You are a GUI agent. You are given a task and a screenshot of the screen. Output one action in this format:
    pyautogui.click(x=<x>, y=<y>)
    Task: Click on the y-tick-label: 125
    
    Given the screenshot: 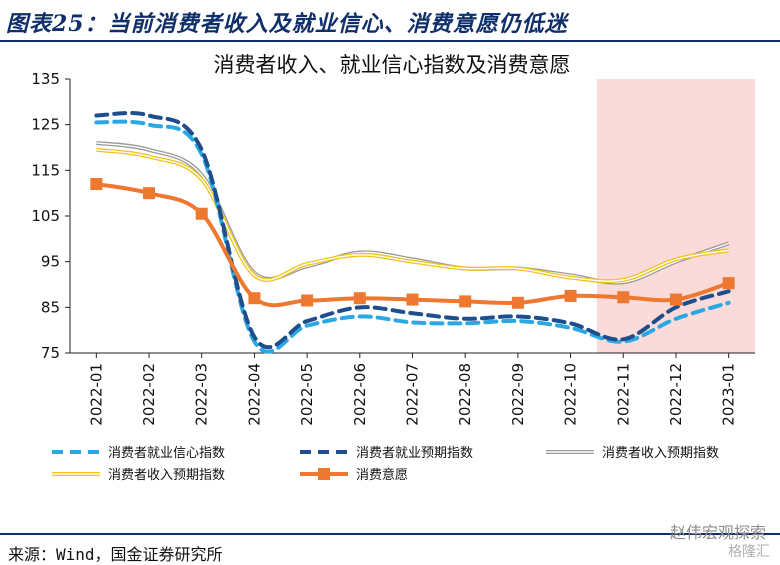 What is the action you would take?
    pyautogui.click(x=45, y=125)
    